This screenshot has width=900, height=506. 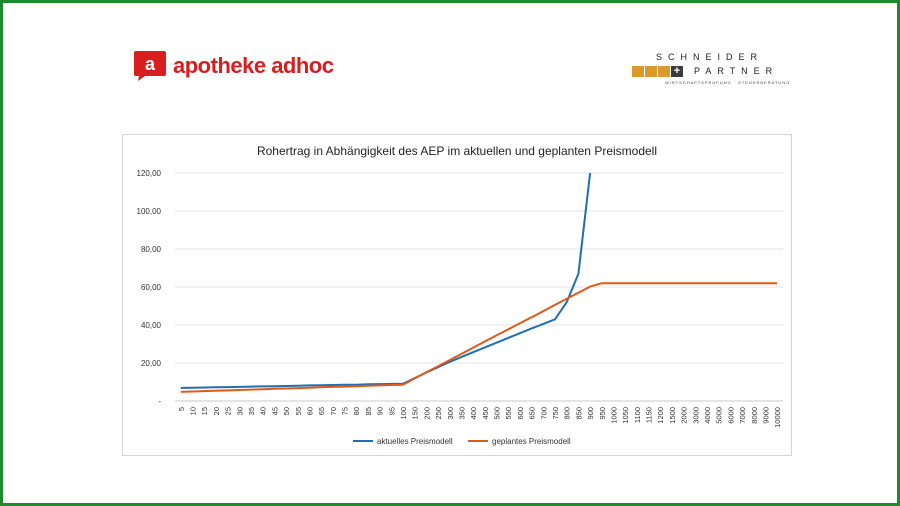 What do you see at coordinates (151, 249) in the screenshot?
I see `y-tick-label: 80,00` at bounding box center [151, 249].